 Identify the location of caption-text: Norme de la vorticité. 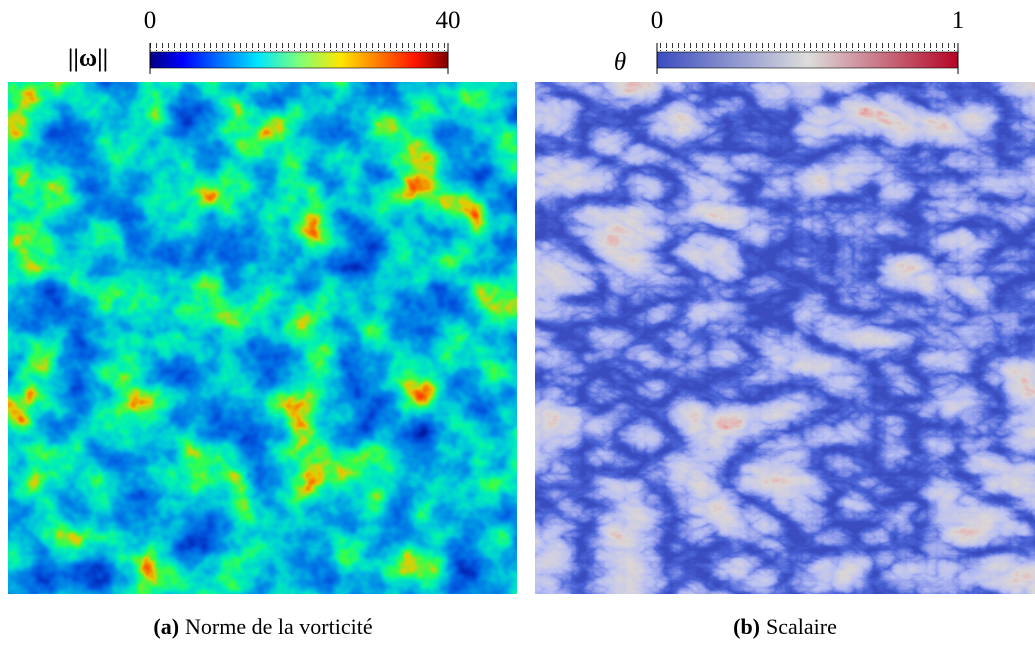
(279, 626).